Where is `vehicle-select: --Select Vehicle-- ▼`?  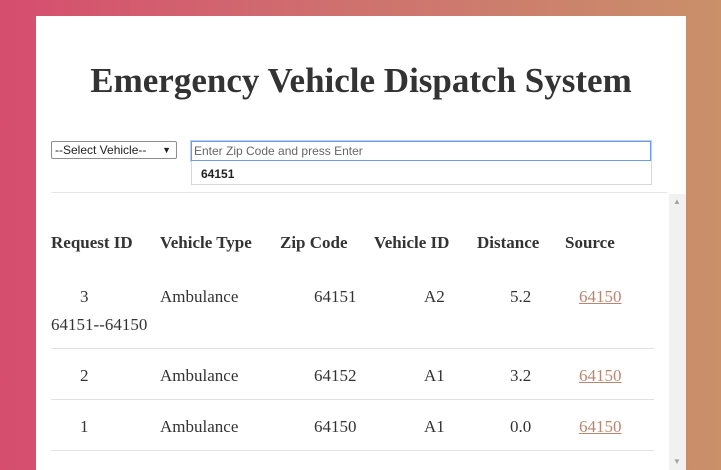 vehicle-select: --Select Vehicle-- ▼ is located at coordinates (114, 150).